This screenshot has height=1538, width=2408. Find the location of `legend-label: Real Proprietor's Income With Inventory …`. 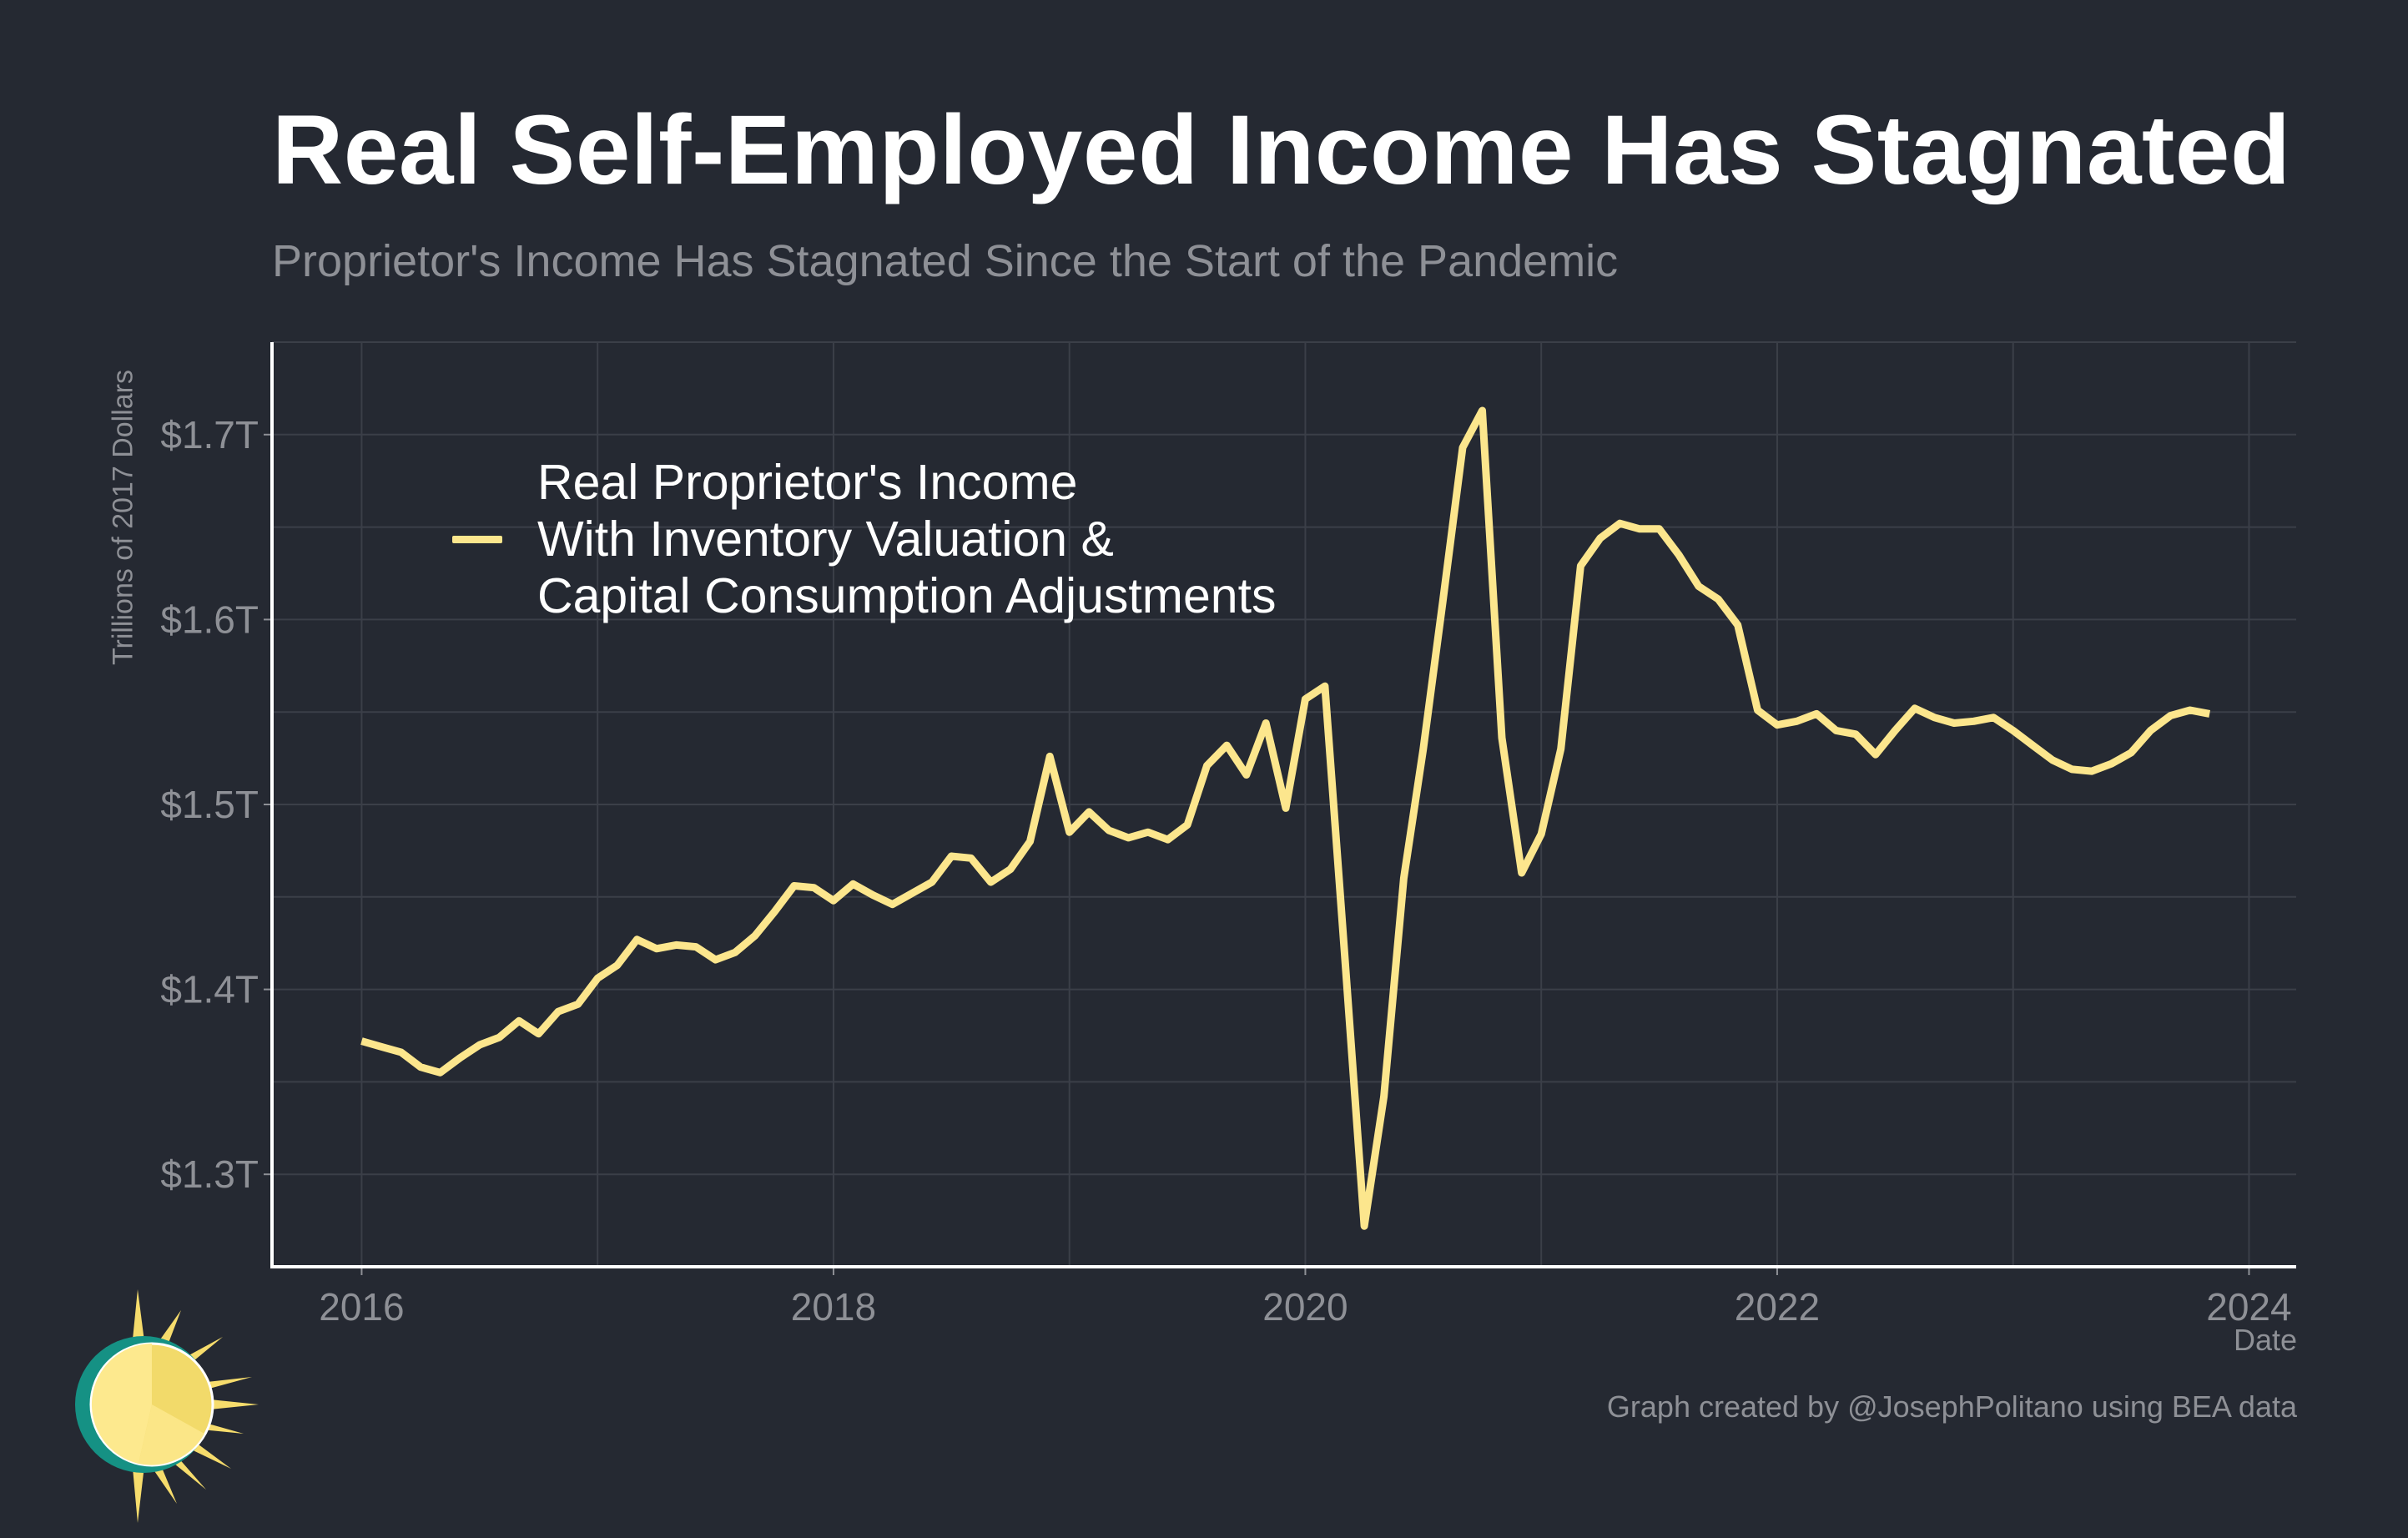

legend-label: Real Proprietor's Income With Inventory … is located at coordinates (907, 539).